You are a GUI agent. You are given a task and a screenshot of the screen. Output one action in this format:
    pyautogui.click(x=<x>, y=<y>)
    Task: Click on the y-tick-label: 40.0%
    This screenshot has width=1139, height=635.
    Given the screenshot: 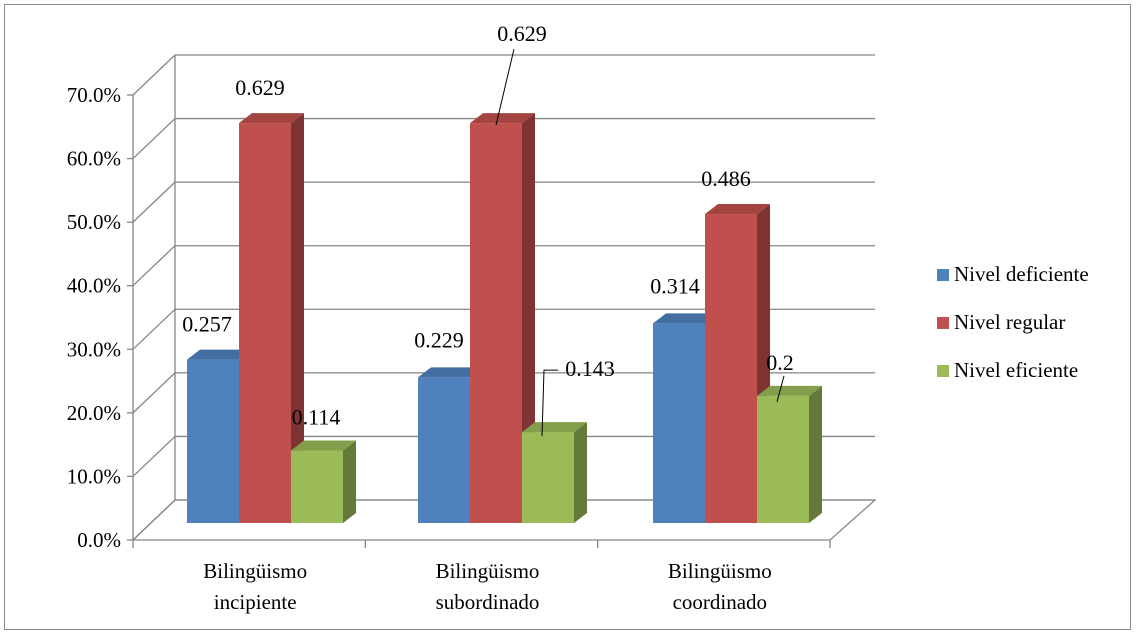 What is the action you would take?
    pyautogui.click(x=94, y=286)
    